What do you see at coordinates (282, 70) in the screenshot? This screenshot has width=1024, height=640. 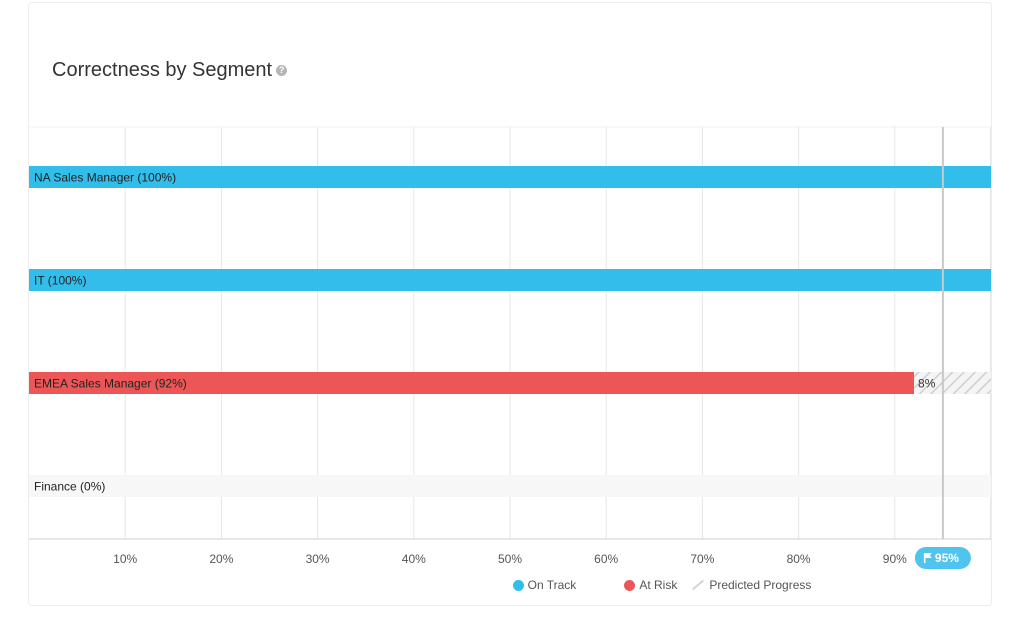 I see `question-circle-icon: ?` at bounding box center [282, 70].